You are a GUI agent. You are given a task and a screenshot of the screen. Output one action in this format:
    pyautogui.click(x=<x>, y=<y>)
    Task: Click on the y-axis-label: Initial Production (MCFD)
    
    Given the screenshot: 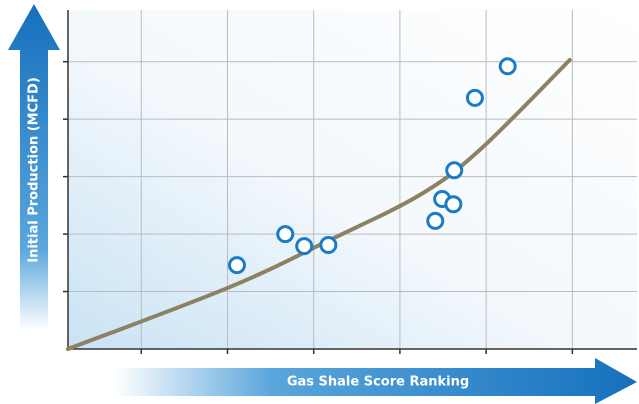 What is the action you would take?
    pyautogui.click(x=34, y=170)
    